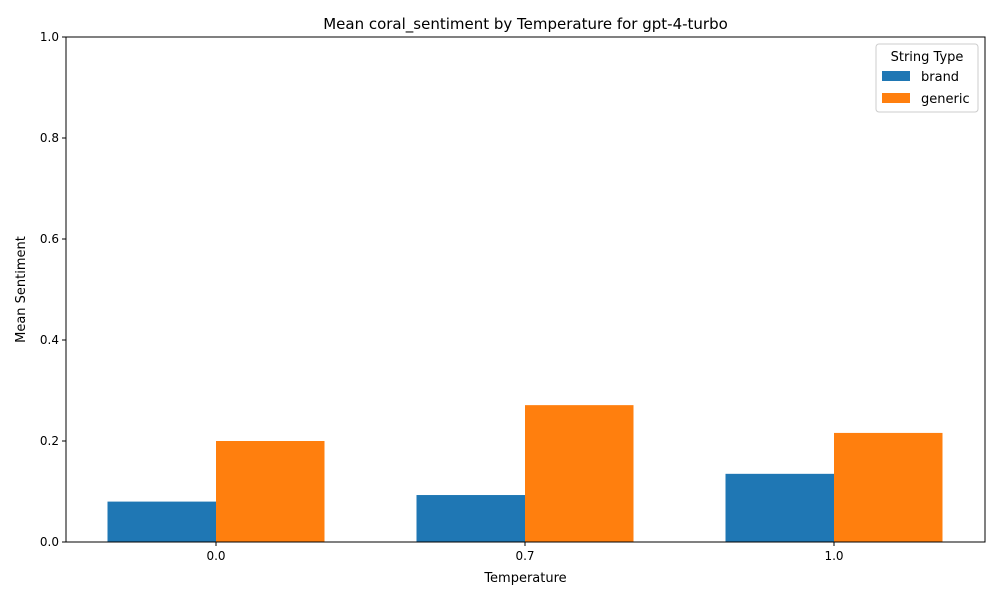  What do you see at coordinates (833, 556) in the screenshot?
I see `x-tick-label: 1.0` at bounding box center [833, 556].